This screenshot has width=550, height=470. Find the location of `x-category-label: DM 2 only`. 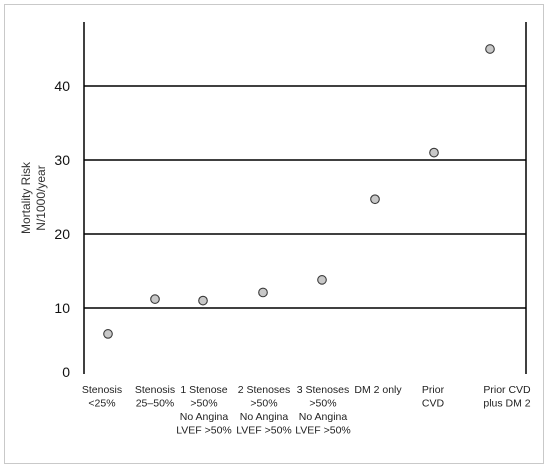

x-category-label: DM 2 only is located at coordinates (378, 390).